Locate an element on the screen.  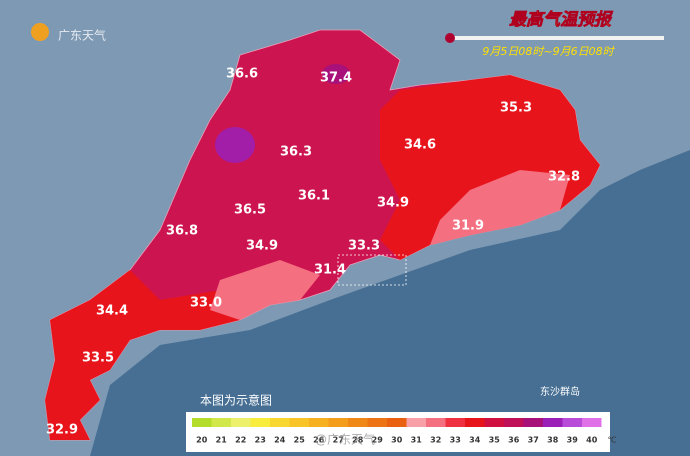
island-label: 东沙群岛 is located at coordinates (560, 391).